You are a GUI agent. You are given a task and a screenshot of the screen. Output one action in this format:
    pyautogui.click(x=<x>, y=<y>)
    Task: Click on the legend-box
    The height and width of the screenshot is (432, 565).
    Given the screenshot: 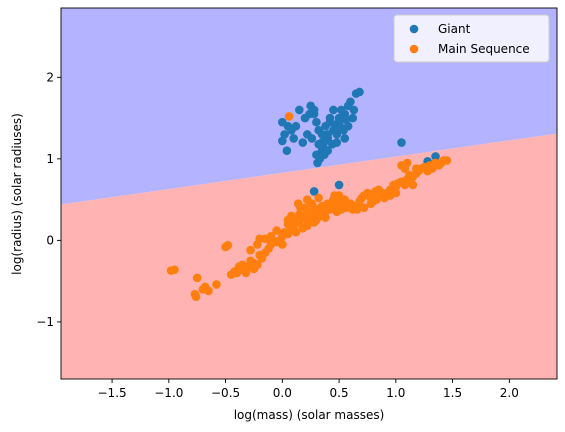 What is the action you would take?
    pyautogui.click(x=471, y=38)
    